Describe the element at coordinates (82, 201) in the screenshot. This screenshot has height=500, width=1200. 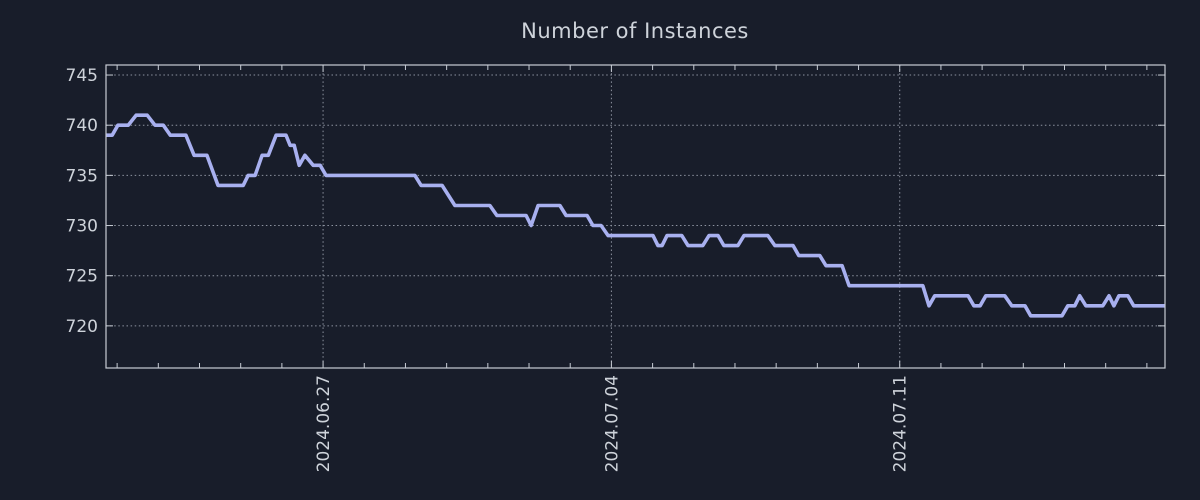
I see `y-tick-labels: 720 725 730 735 740 745` at that location.